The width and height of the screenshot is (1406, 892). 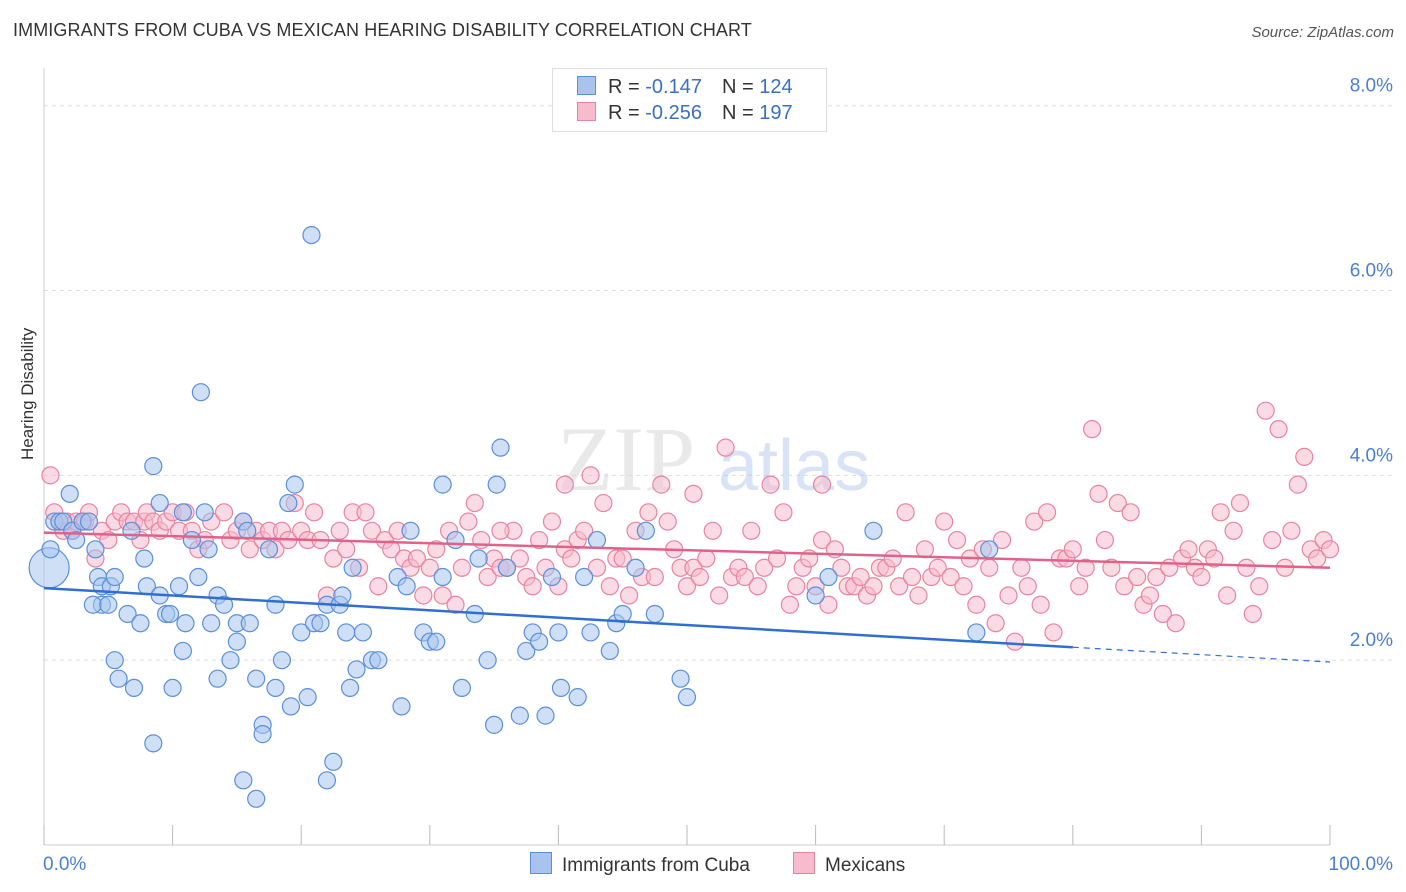 I want to click on bottom-legend-cuba: Immigrants from Cuba, so click(x=640, y=864).